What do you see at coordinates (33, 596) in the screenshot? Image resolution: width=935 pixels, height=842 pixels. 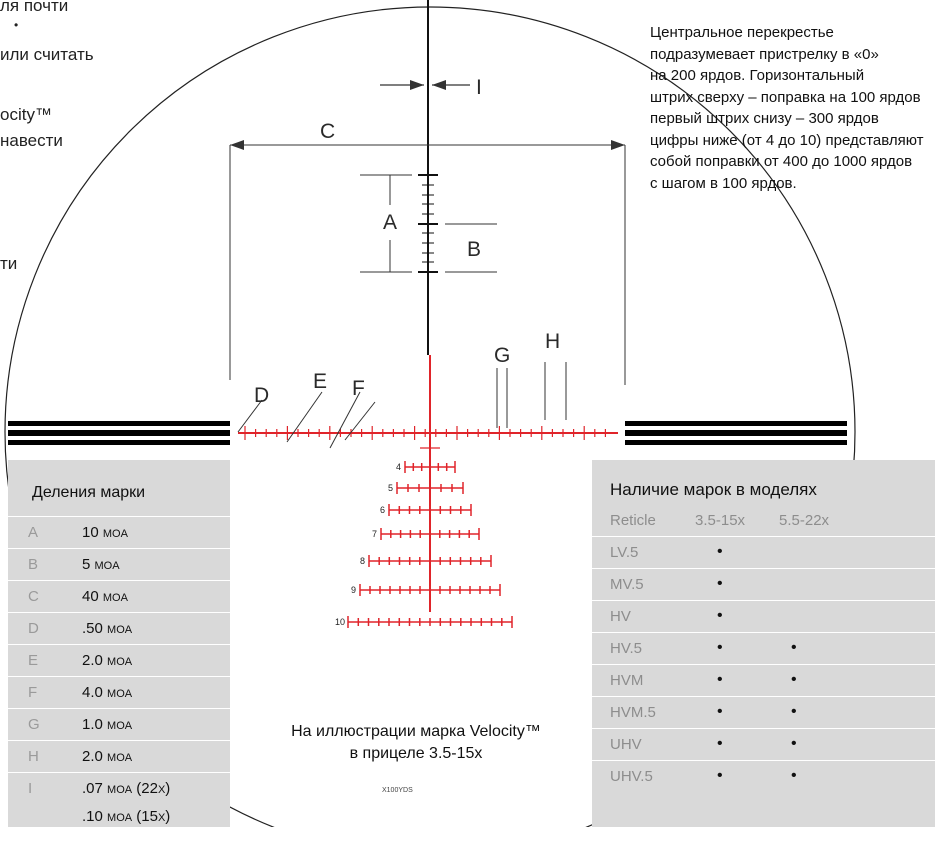 I see `division-letter: C` at bounding box center [33, 596].